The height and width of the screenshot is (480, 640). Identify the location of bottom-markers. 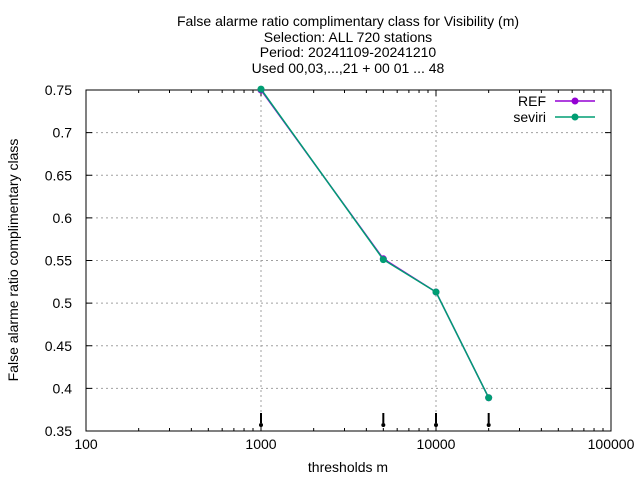
(375, 420).